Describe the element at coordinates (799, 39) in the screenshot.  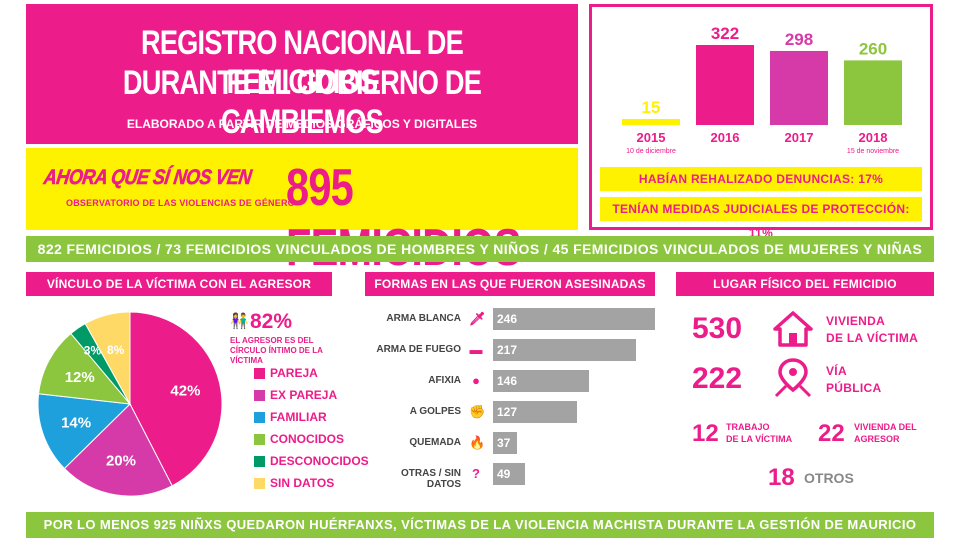
I see `year-value-2017: 298` at that location.